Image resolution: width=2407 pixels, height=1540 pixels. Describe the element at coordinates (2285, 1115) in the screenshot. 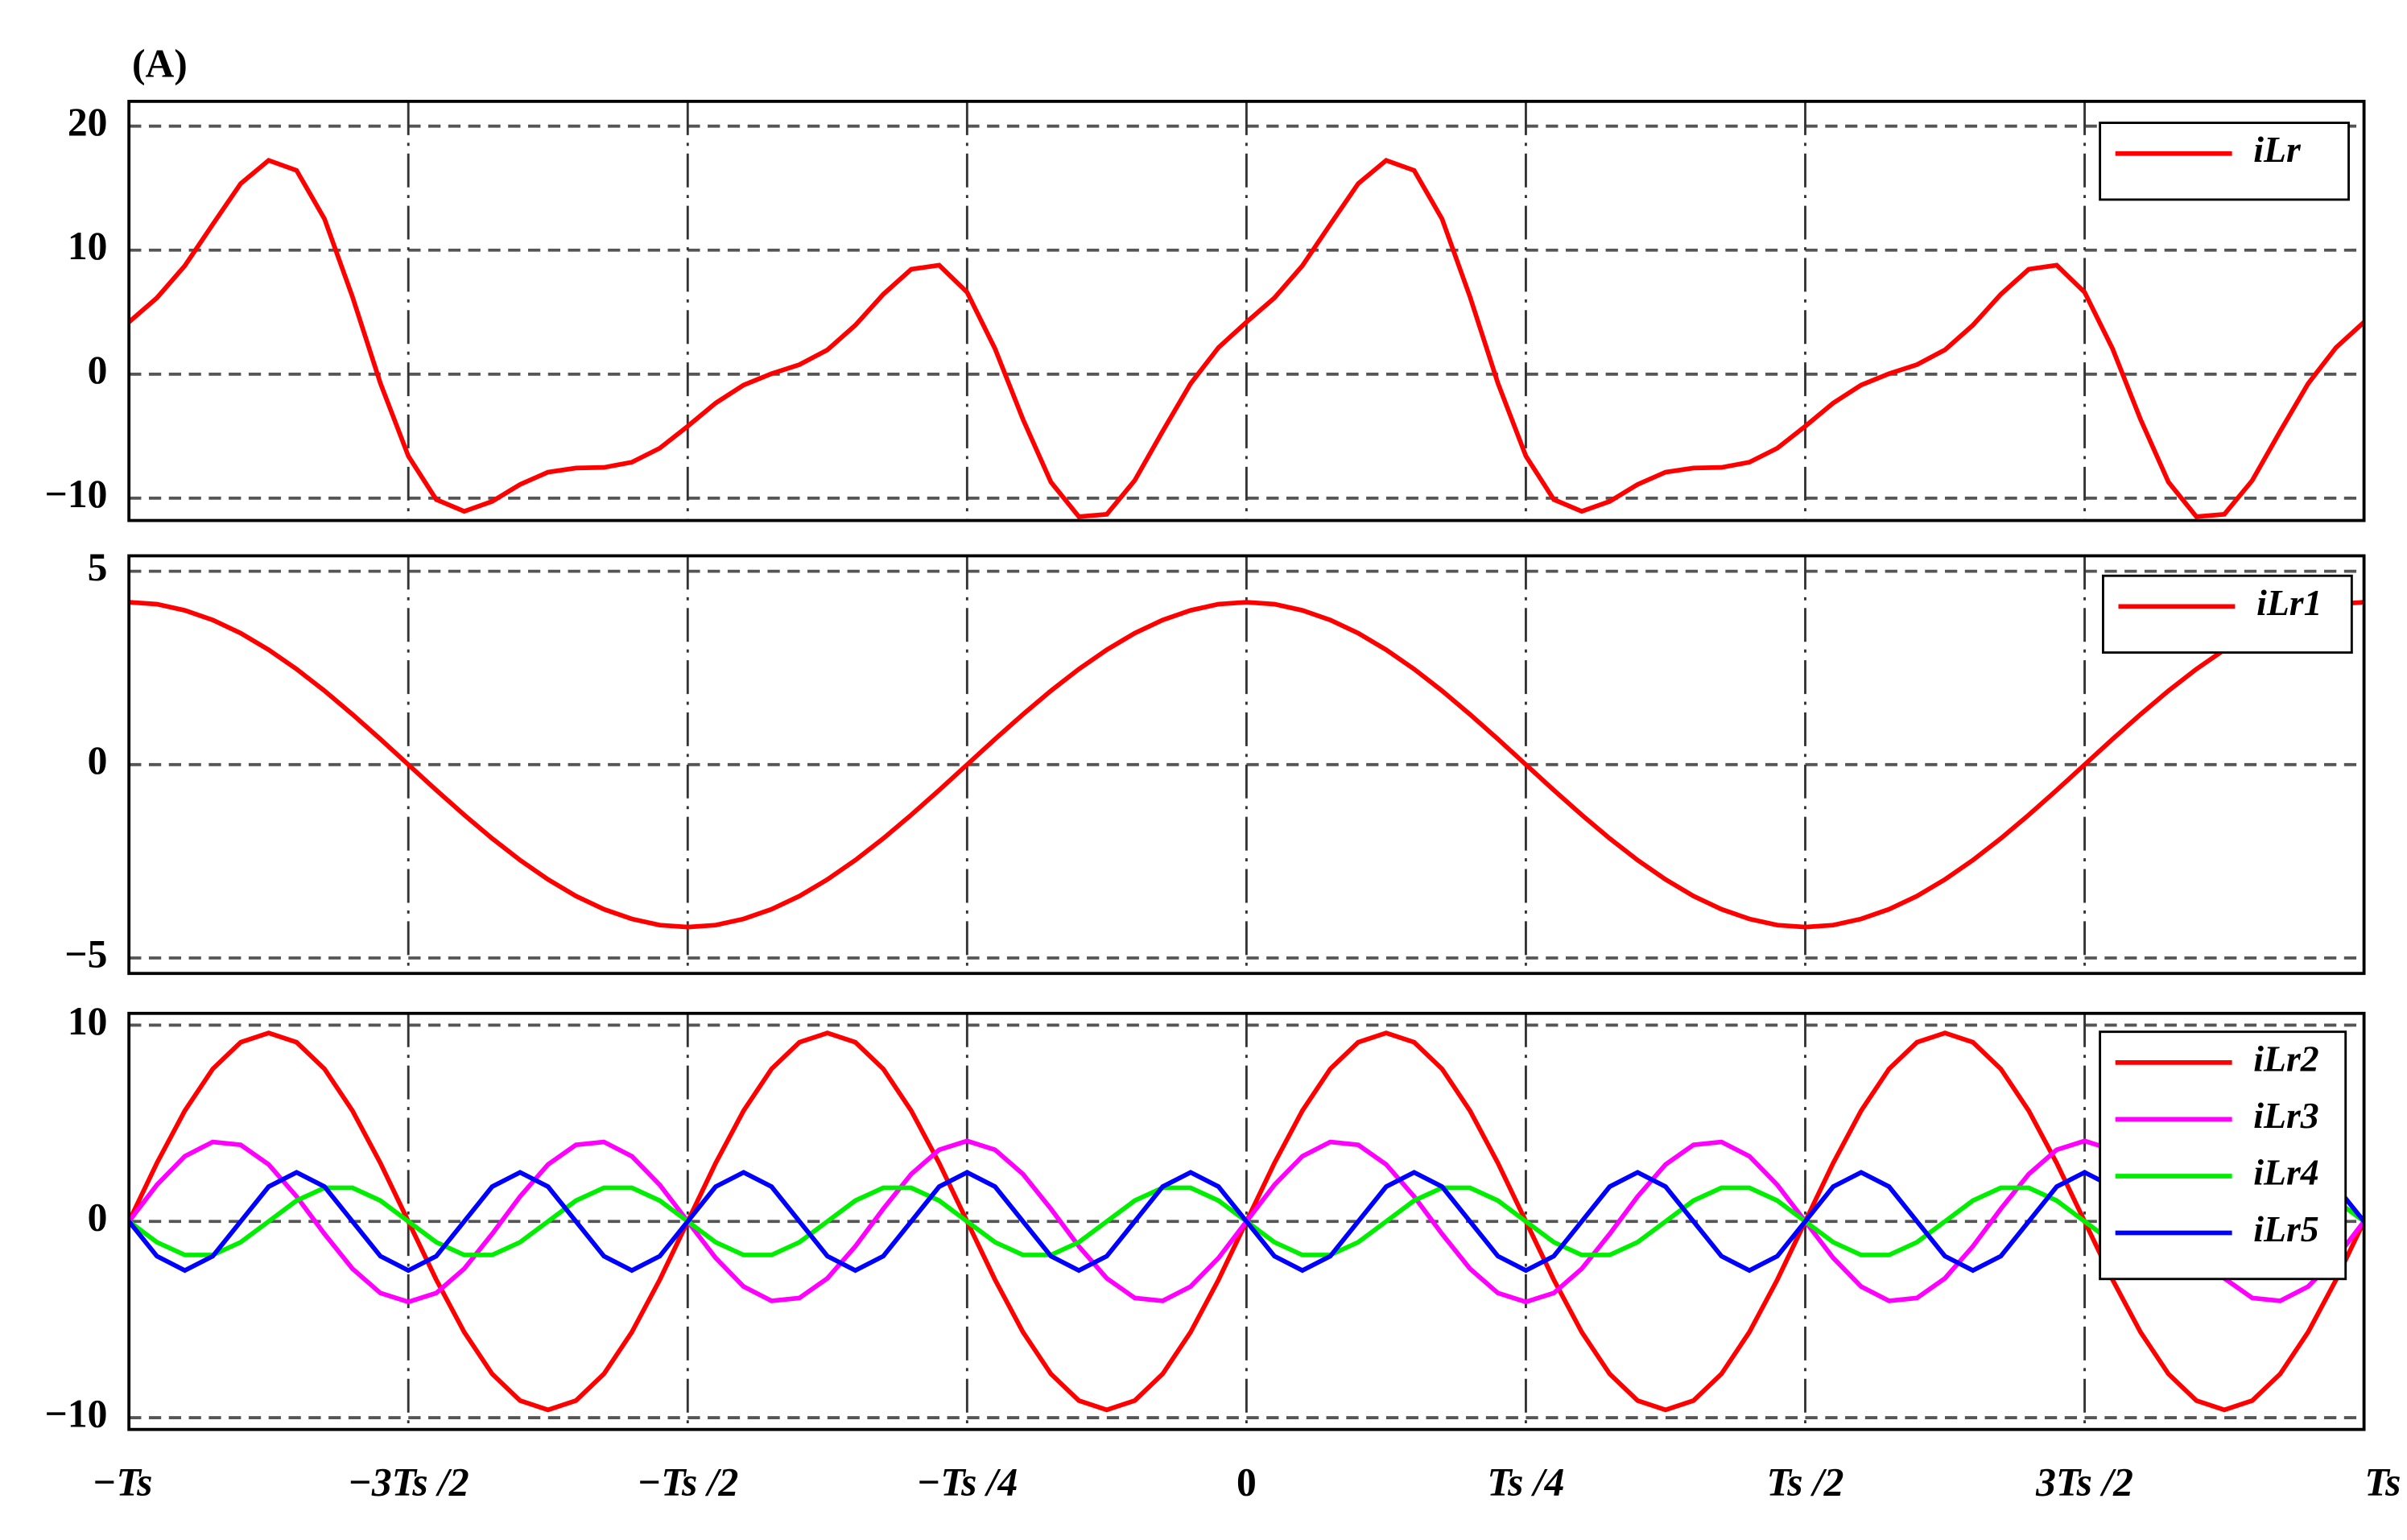

I see `legend-label: iLr3` at that location.